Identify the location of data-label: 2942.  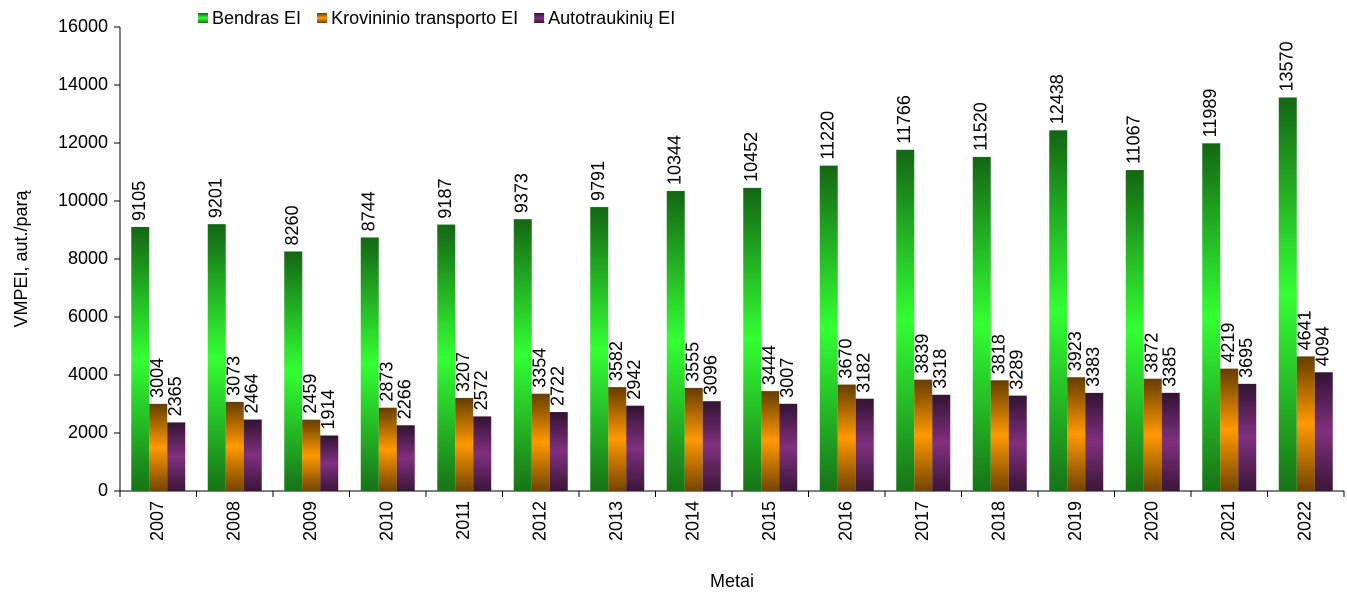
(634, 380).